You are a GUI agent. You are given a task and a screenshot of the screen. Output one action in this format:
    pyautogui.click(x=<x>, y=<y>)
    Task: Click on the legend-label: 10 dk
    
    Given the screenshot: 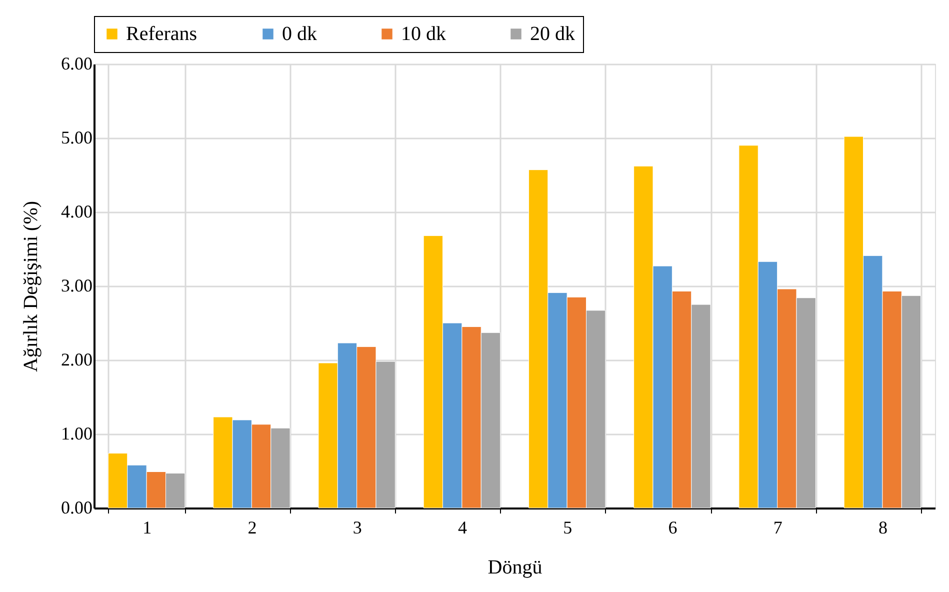 What is the action you would take?
    pyautogui.click(x=423, y=34)
    